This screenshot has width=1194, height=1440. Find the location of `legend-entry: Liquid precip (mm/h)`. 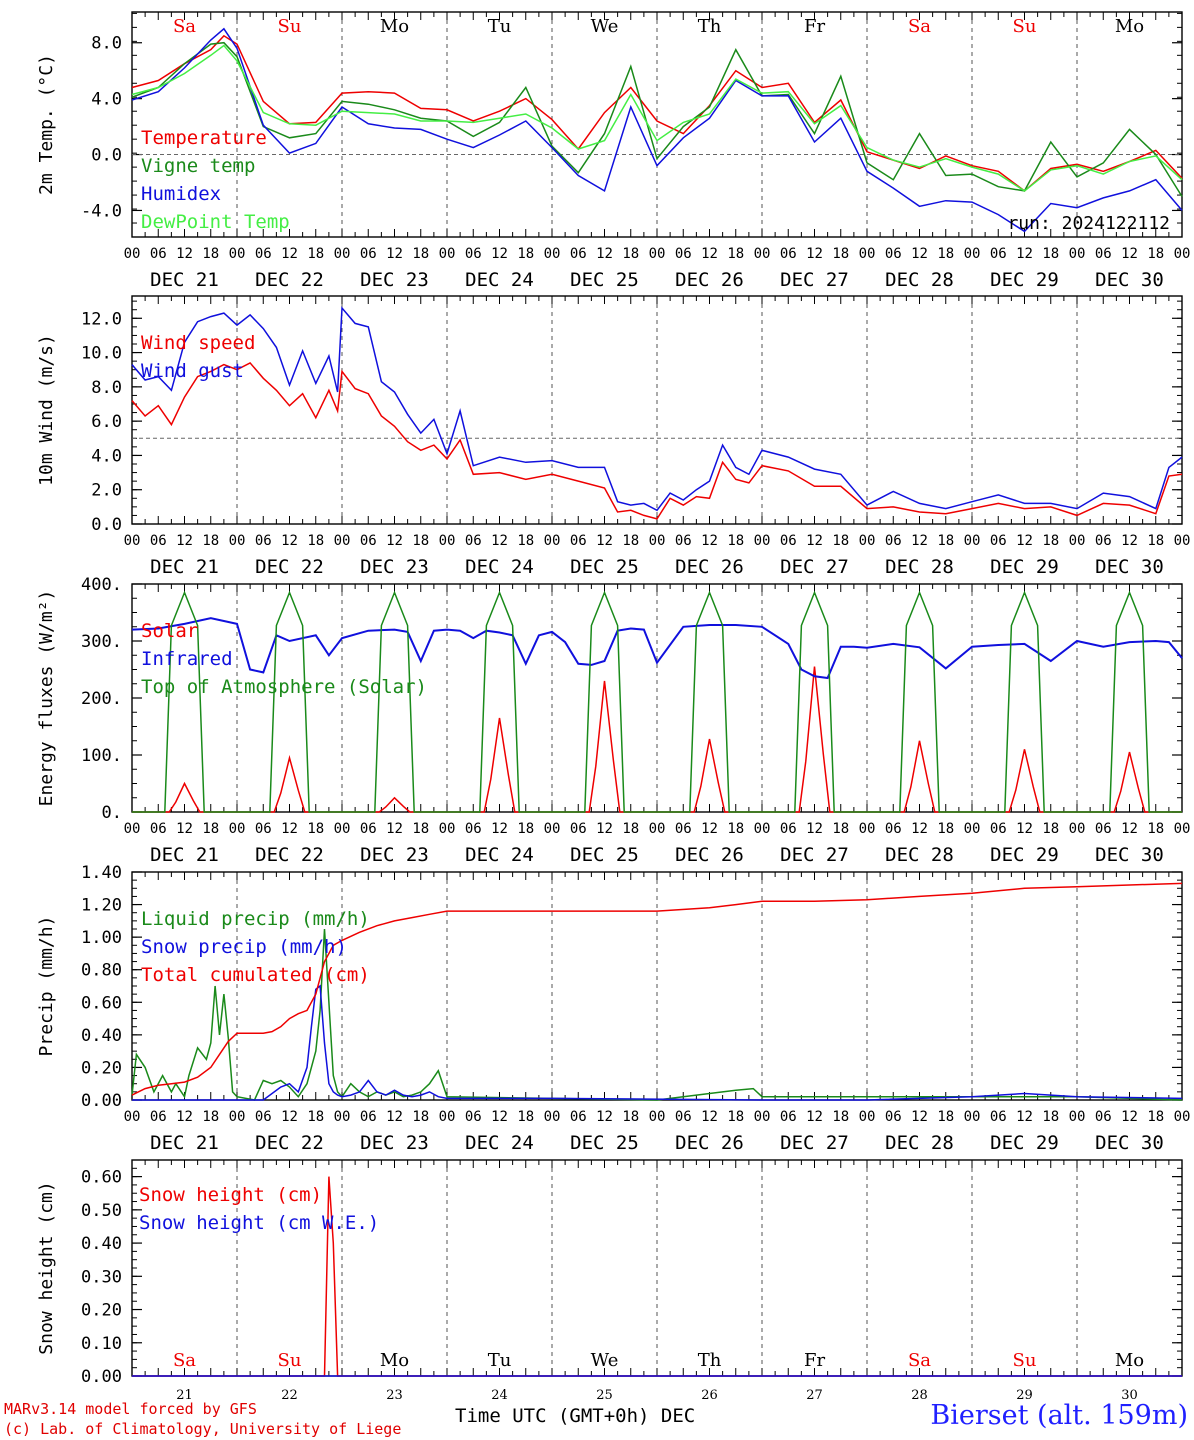

legend-entry: Liquid precip (mm/h) is located at coordinates (255, 919).